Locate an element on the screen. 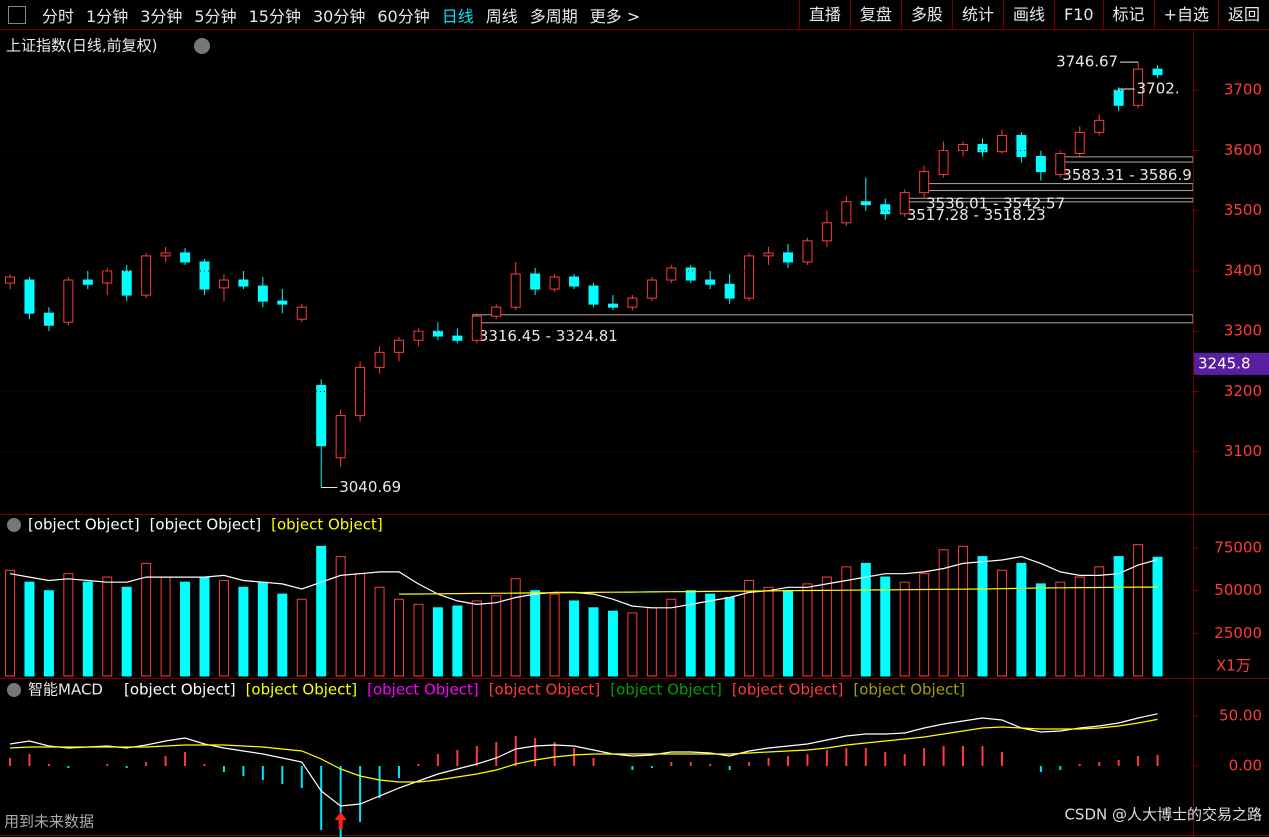 This screenshot has height=837, width=1269. toolbar-button: 分时 is located at coordinates (58, 16).